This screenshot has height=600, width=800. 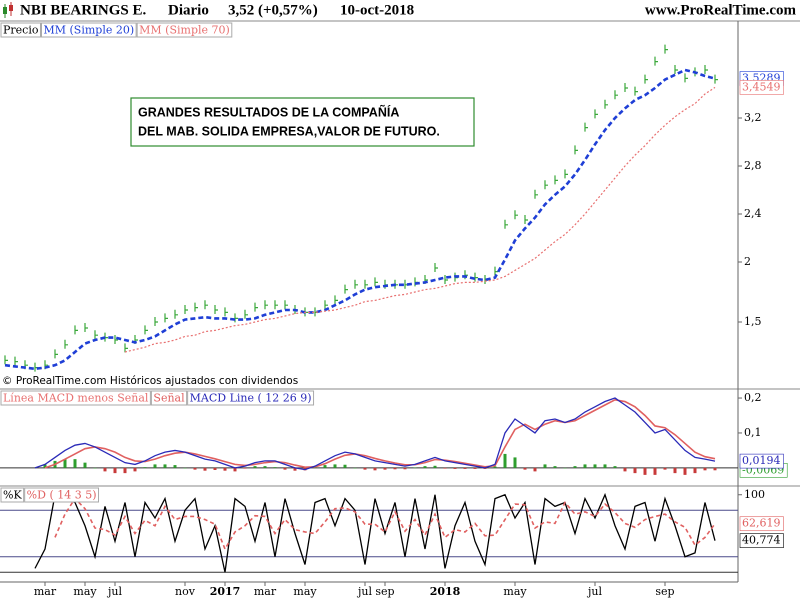 I want to click on value-tag: 62,619, so click(x=761, y=523).